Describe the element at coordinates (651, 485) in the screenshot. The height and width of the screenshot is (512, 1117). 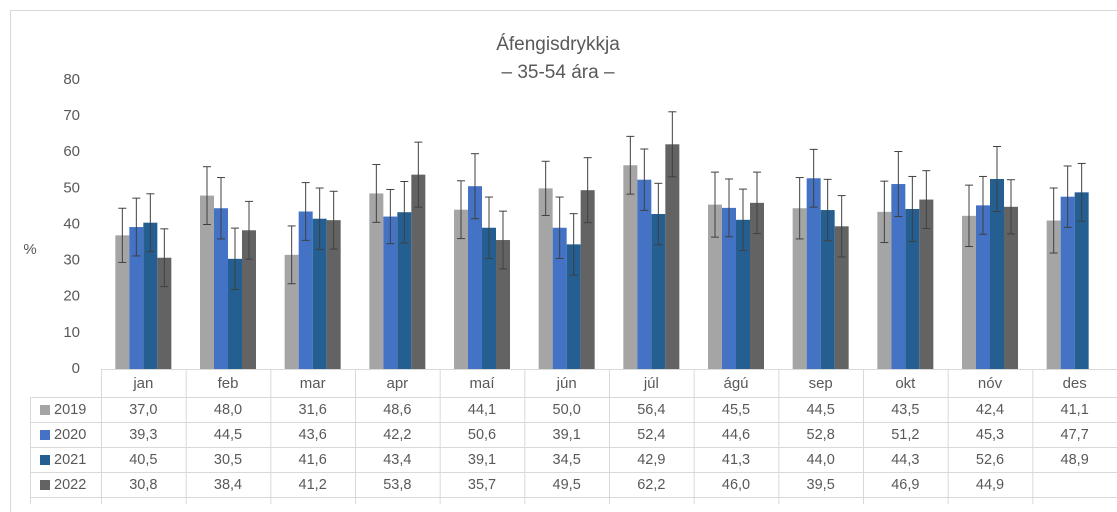
I see `table-cell: 62,2` at that location.